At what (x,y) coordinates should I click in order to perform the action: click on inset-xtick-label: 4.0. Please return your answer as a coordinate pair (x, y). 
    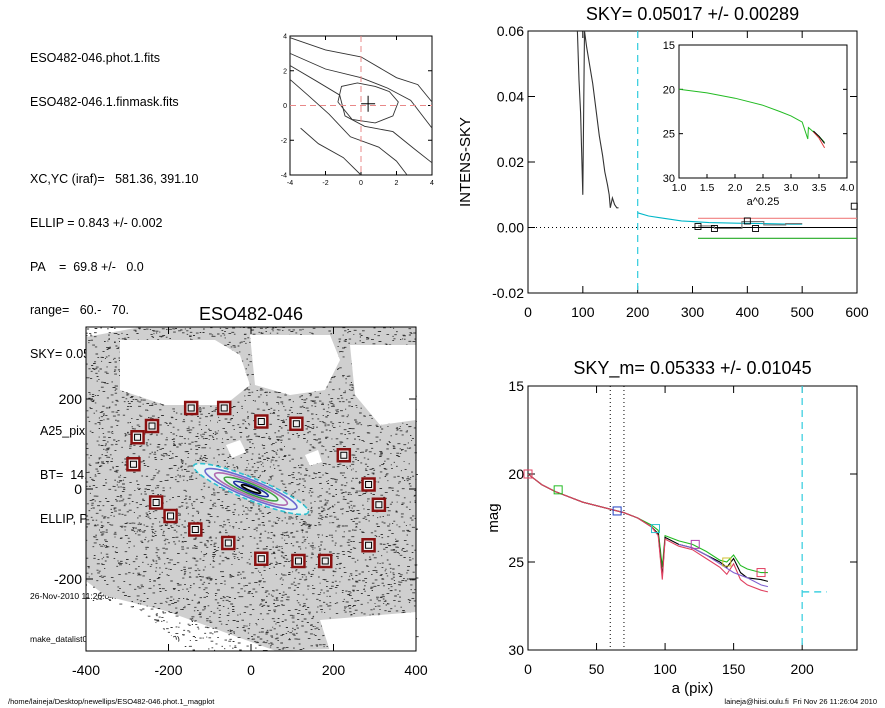
    Looking at the image, I should click on (847, 188).